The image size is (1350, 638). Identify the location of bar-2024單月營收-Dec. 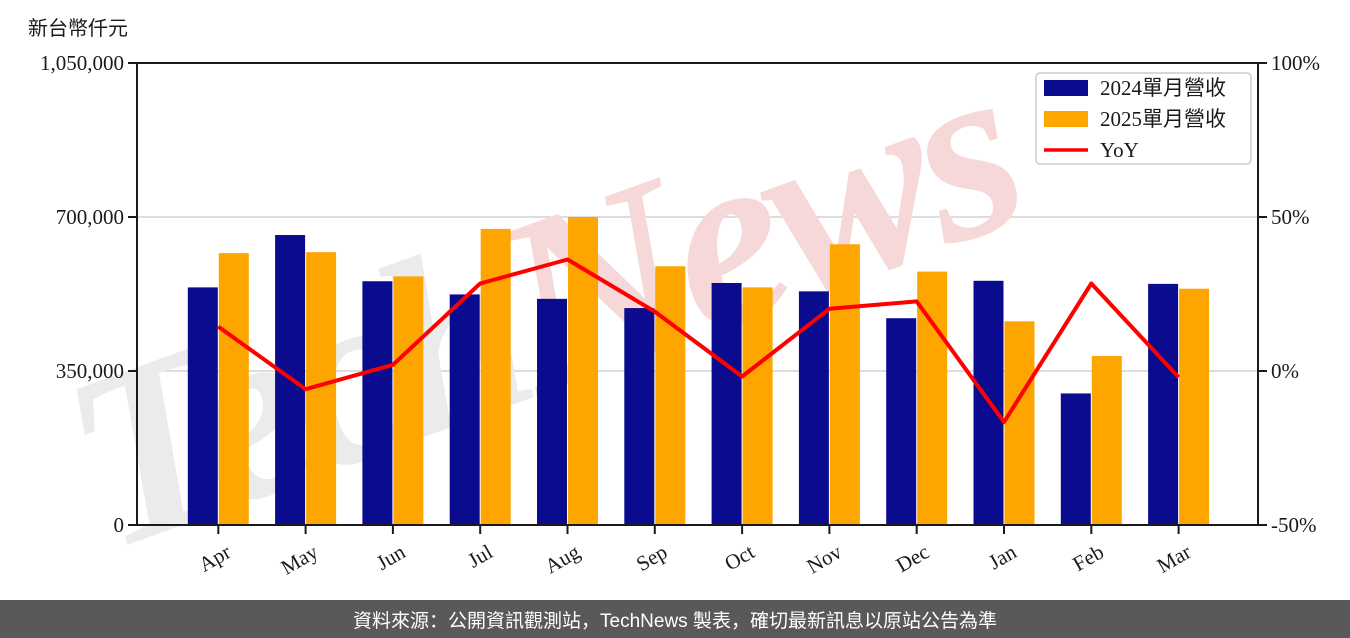
(901, 421).